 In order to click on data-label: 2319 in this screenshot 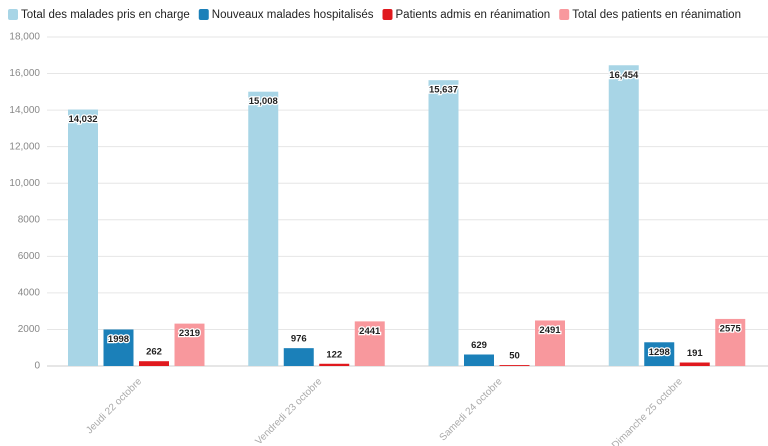, I will do `click(189, 333)`.